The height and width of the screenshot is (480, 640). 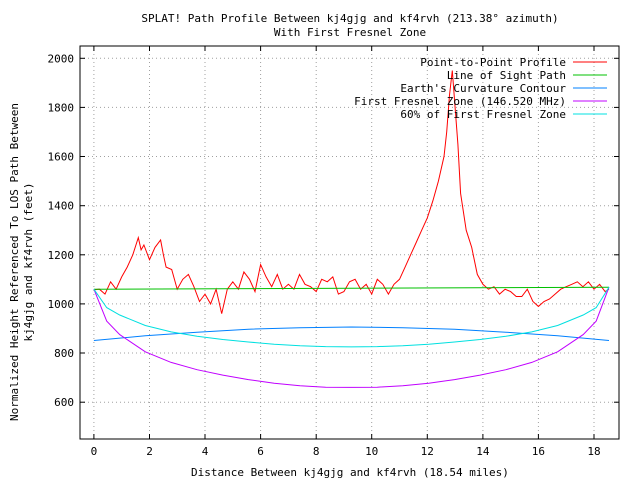 What do you see at coordinates (260, 451) in the screenshot?
I see `x-tick-label: 6` at bounding box center [260, 451].